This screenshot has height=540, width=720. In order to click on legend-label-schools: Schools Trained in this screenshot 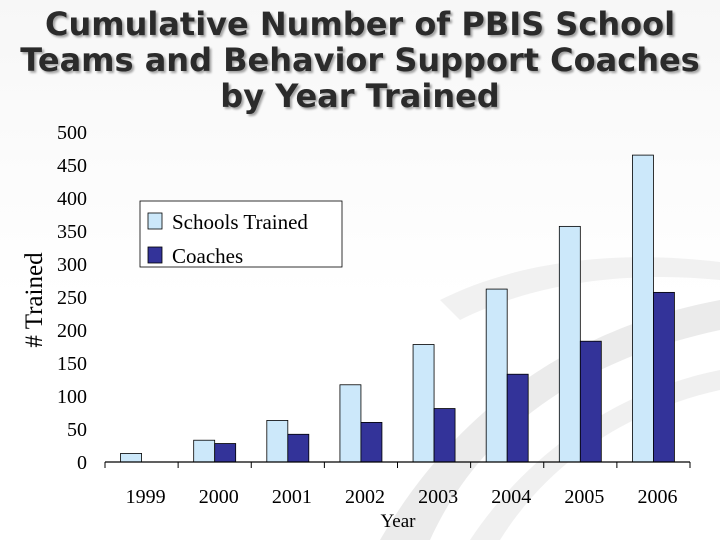, I will do `click(240, 222)`.